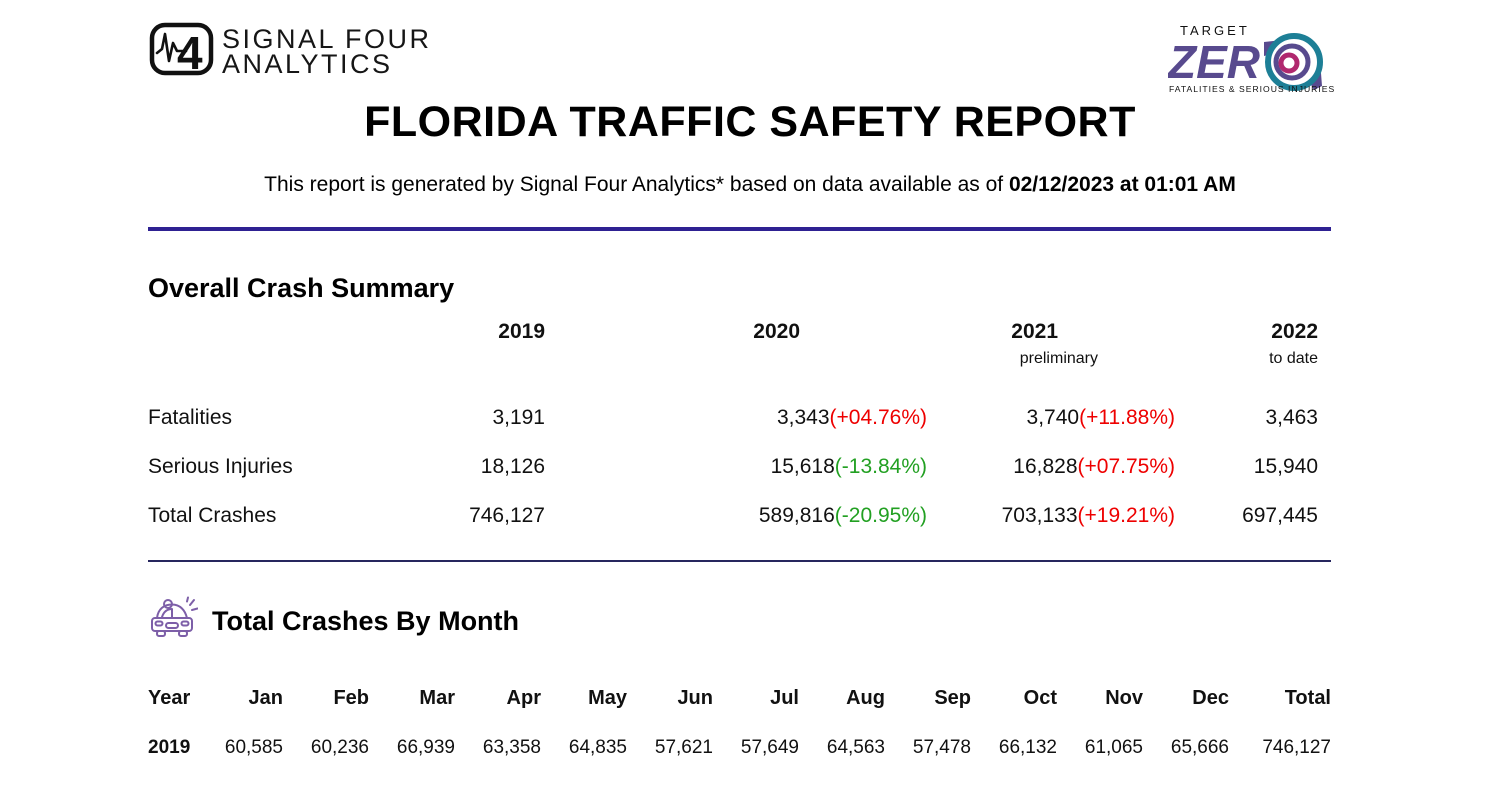 The width and height of the screenshot is (1500, 785). What do you see at coordinates (512, 466) in the screenshot?
I see `summary-cell: 18,126` at bounding box center [512, 466].